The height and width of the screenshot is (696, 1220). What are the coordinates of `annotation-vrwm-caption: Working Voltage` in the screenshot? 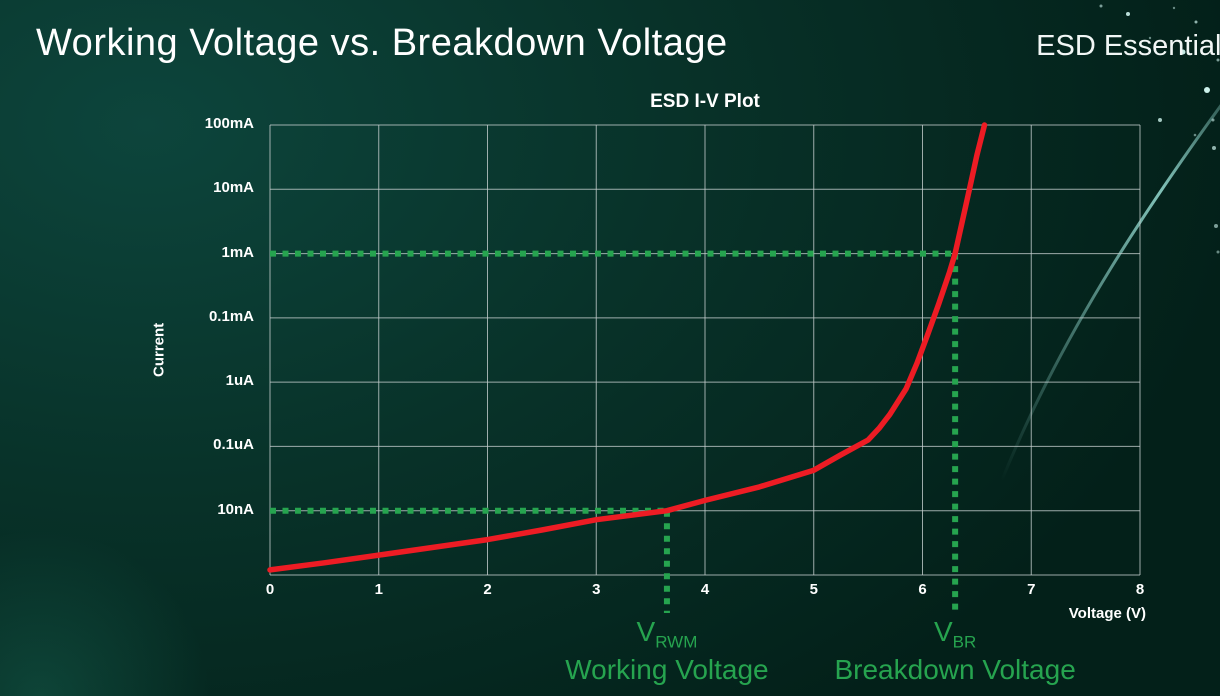 It's located at (667, 670).